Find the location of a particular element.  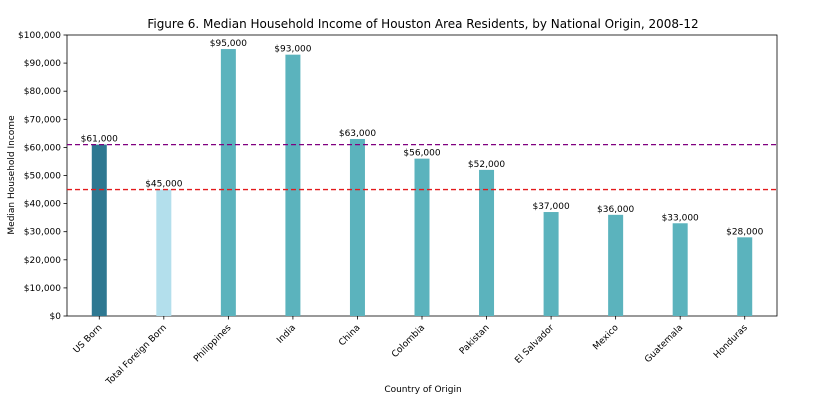

y-axis-label: Median Household Income is located at coordinates (12, 175).